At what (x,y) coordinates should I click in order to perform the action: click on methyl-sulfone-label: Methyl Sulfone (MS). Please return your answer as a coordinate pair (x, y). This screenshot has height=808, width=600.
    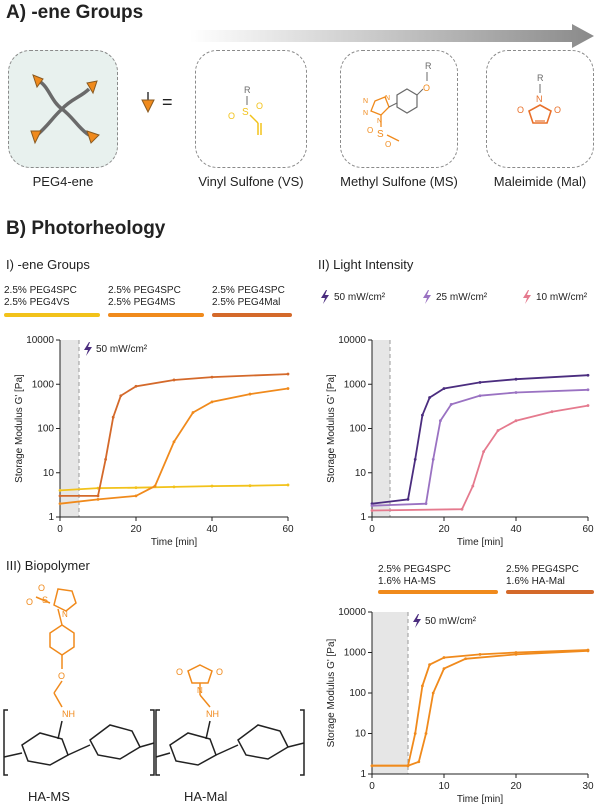
    Looking at the image, I should click on (399, 181).